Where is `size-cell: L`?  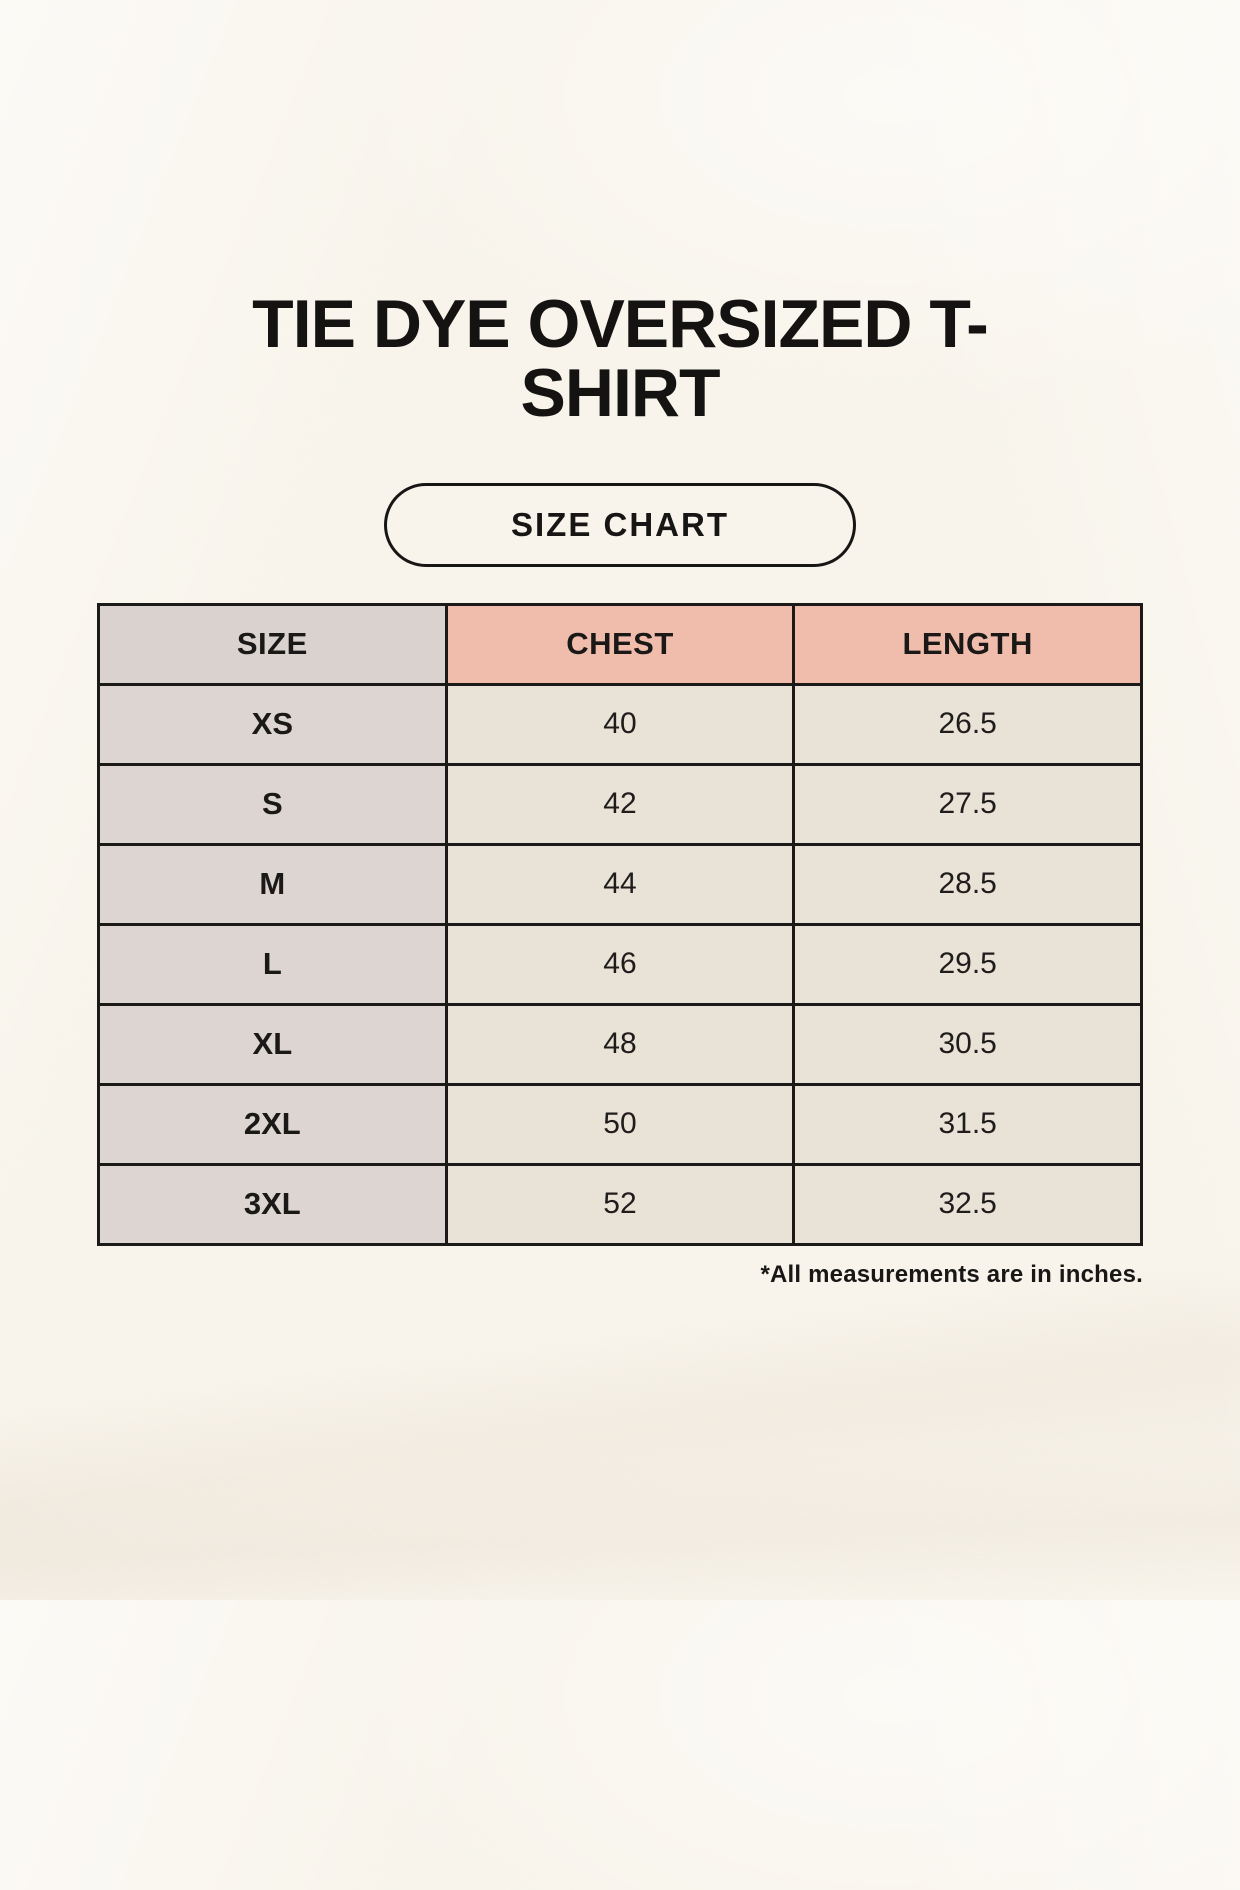 size-cell: L is located at coordinates (272, 964).